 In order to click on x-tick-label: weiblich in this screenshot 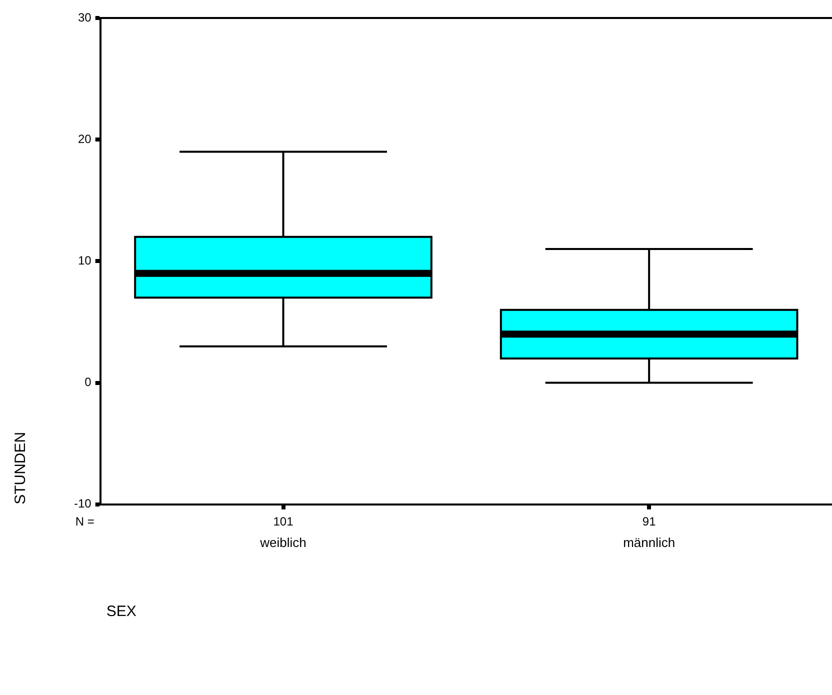, I will do `click(282, 542)`.